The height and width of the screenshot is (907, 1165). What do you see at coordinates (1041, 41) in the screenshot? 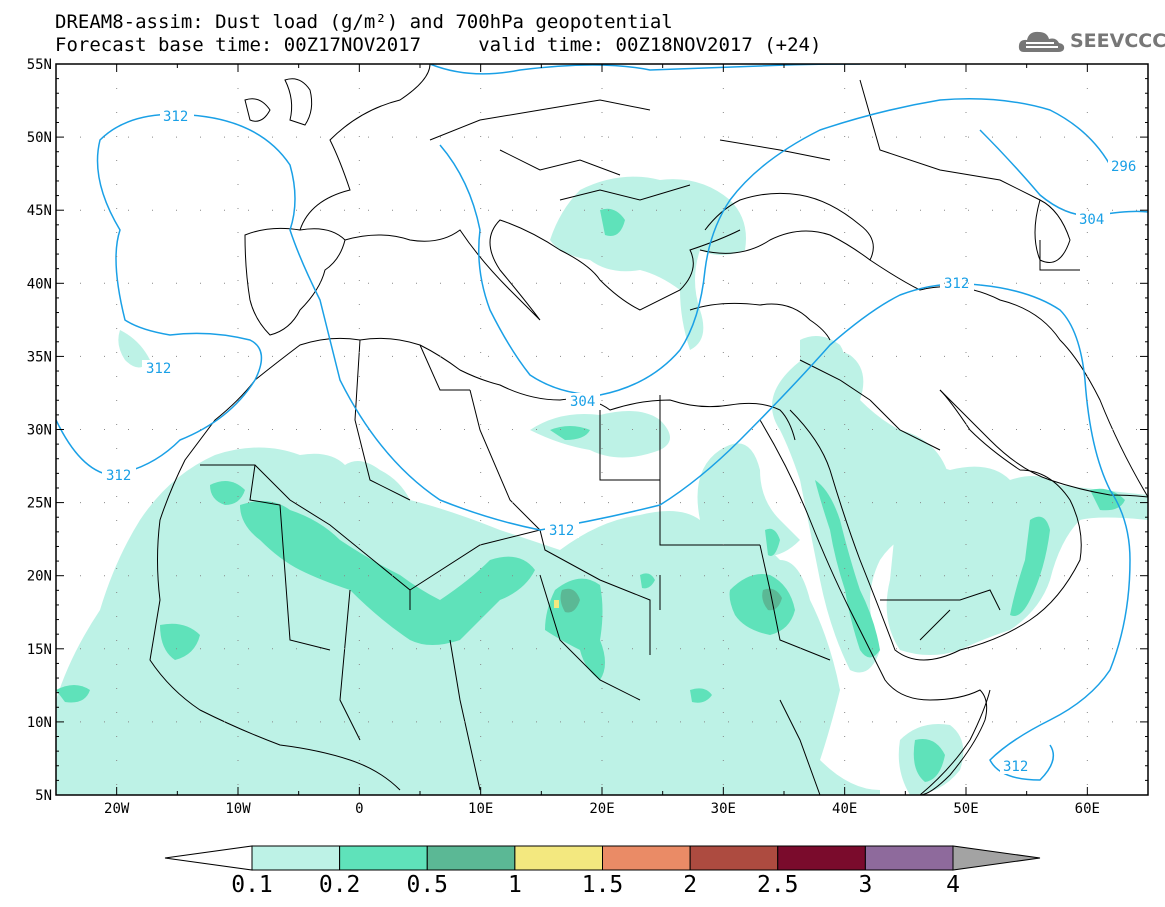
I see `cloud-logo-icon` at bounding box center [1041, 41].